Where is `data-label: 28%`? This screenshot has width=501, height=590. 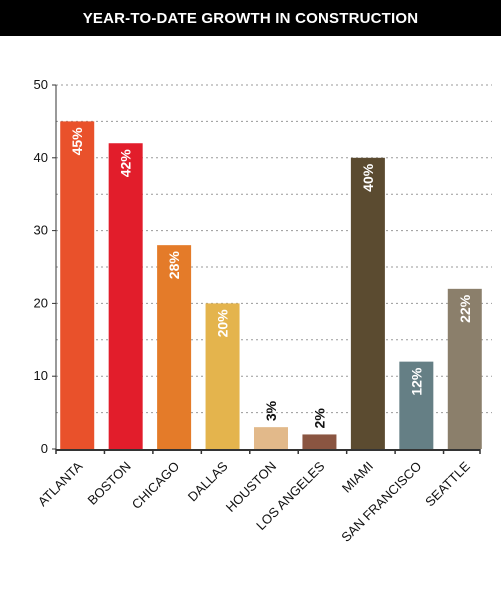
data-label: 28% is located at coordinates (174, 265).